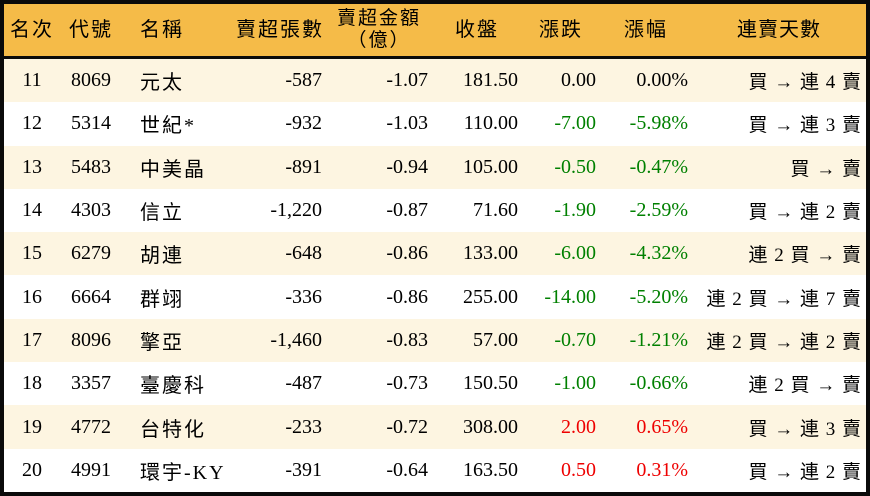 The height and width of the screenshot is (496, 870). What do you see at coordinates (662, 426) in the screenshot?
I see `change-pct-cell: 0.65%` at bounding box center [662, 426].